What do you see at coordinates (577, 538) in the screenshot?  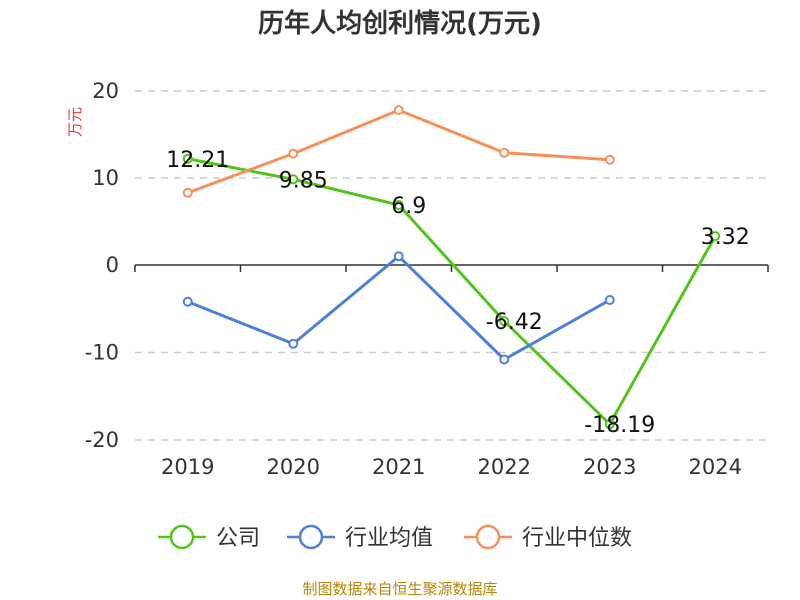 I see `legend-label: 行业中位数` at bounding box center [577, 538].